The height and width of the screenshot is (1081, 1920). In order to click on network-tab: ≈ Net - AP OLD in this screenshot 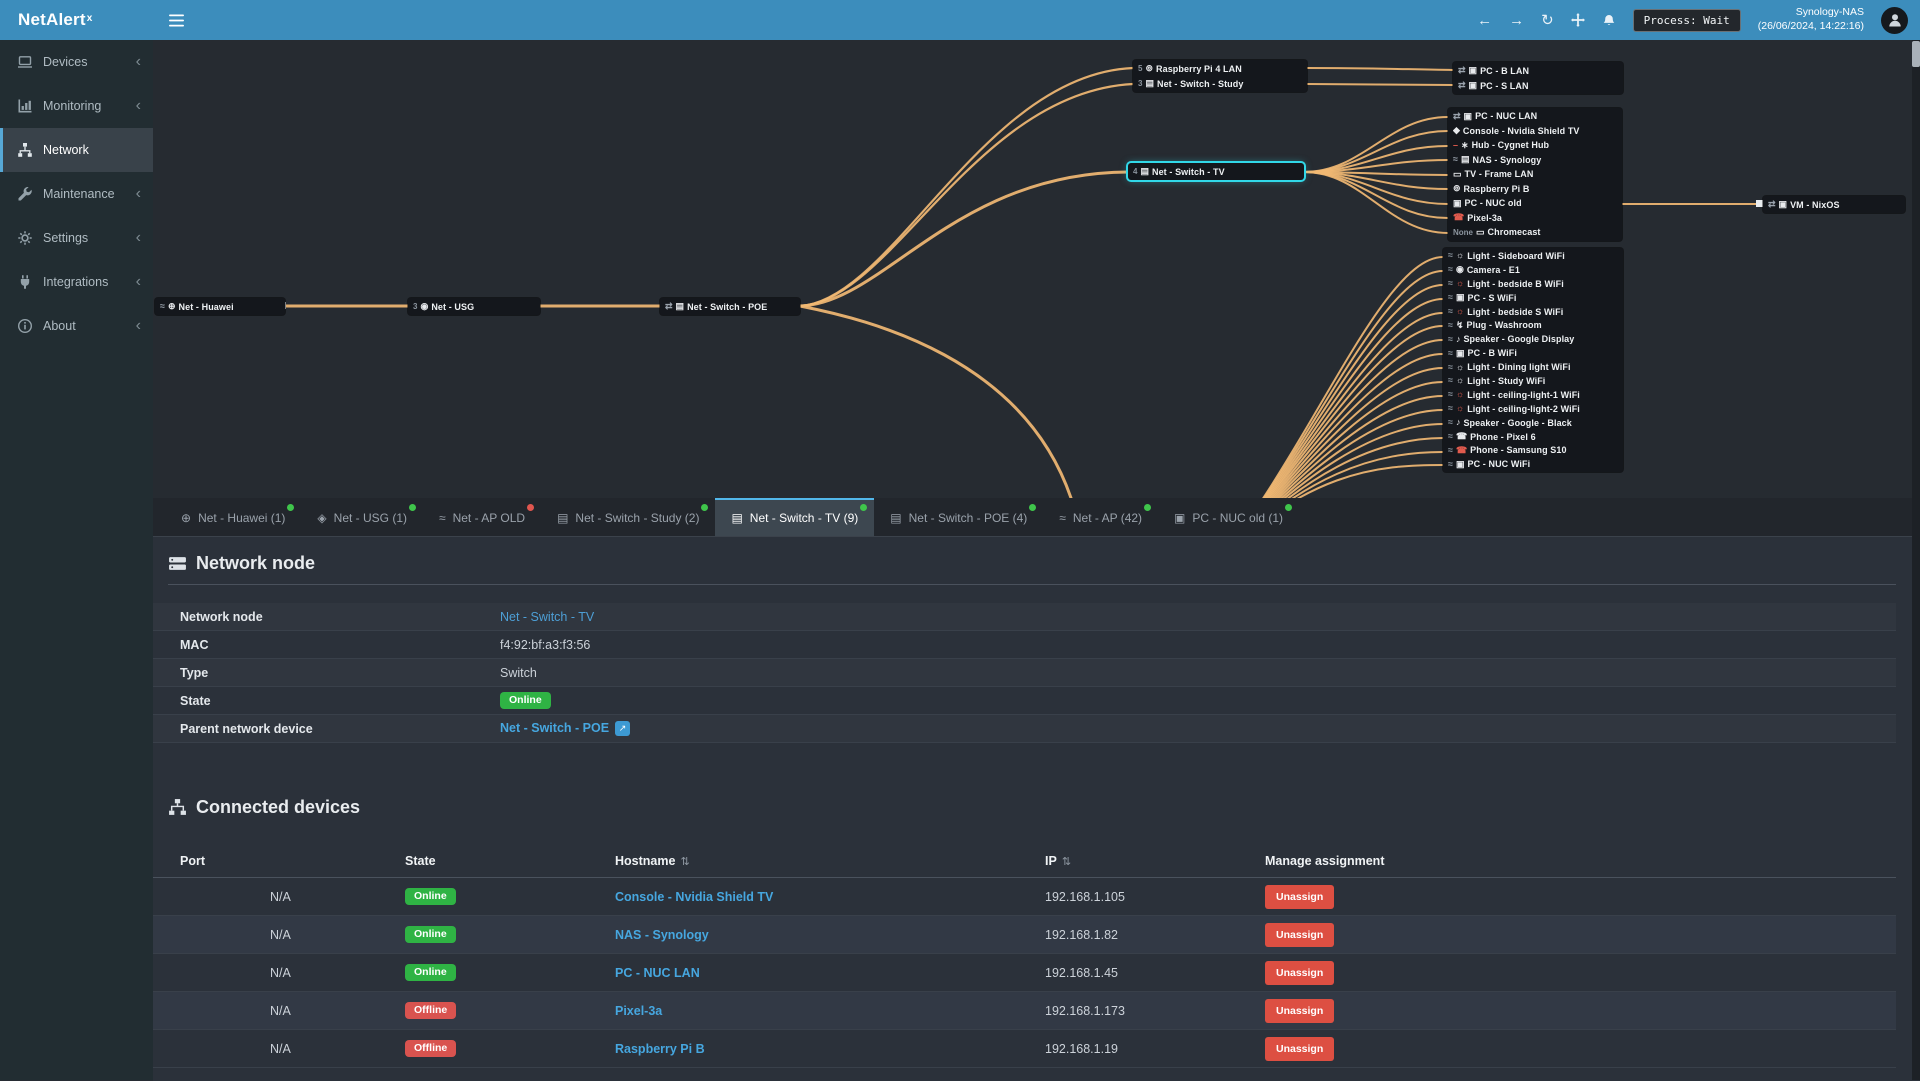, I will do `click(482, 517)`.